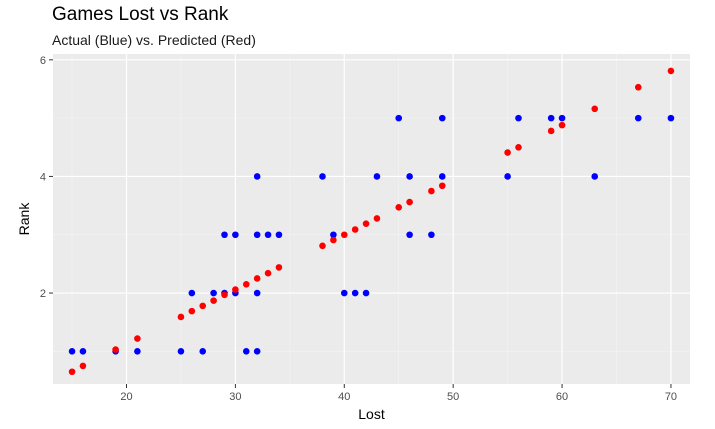  I want to click on y-axis-label: Rank, so click(24, 219).